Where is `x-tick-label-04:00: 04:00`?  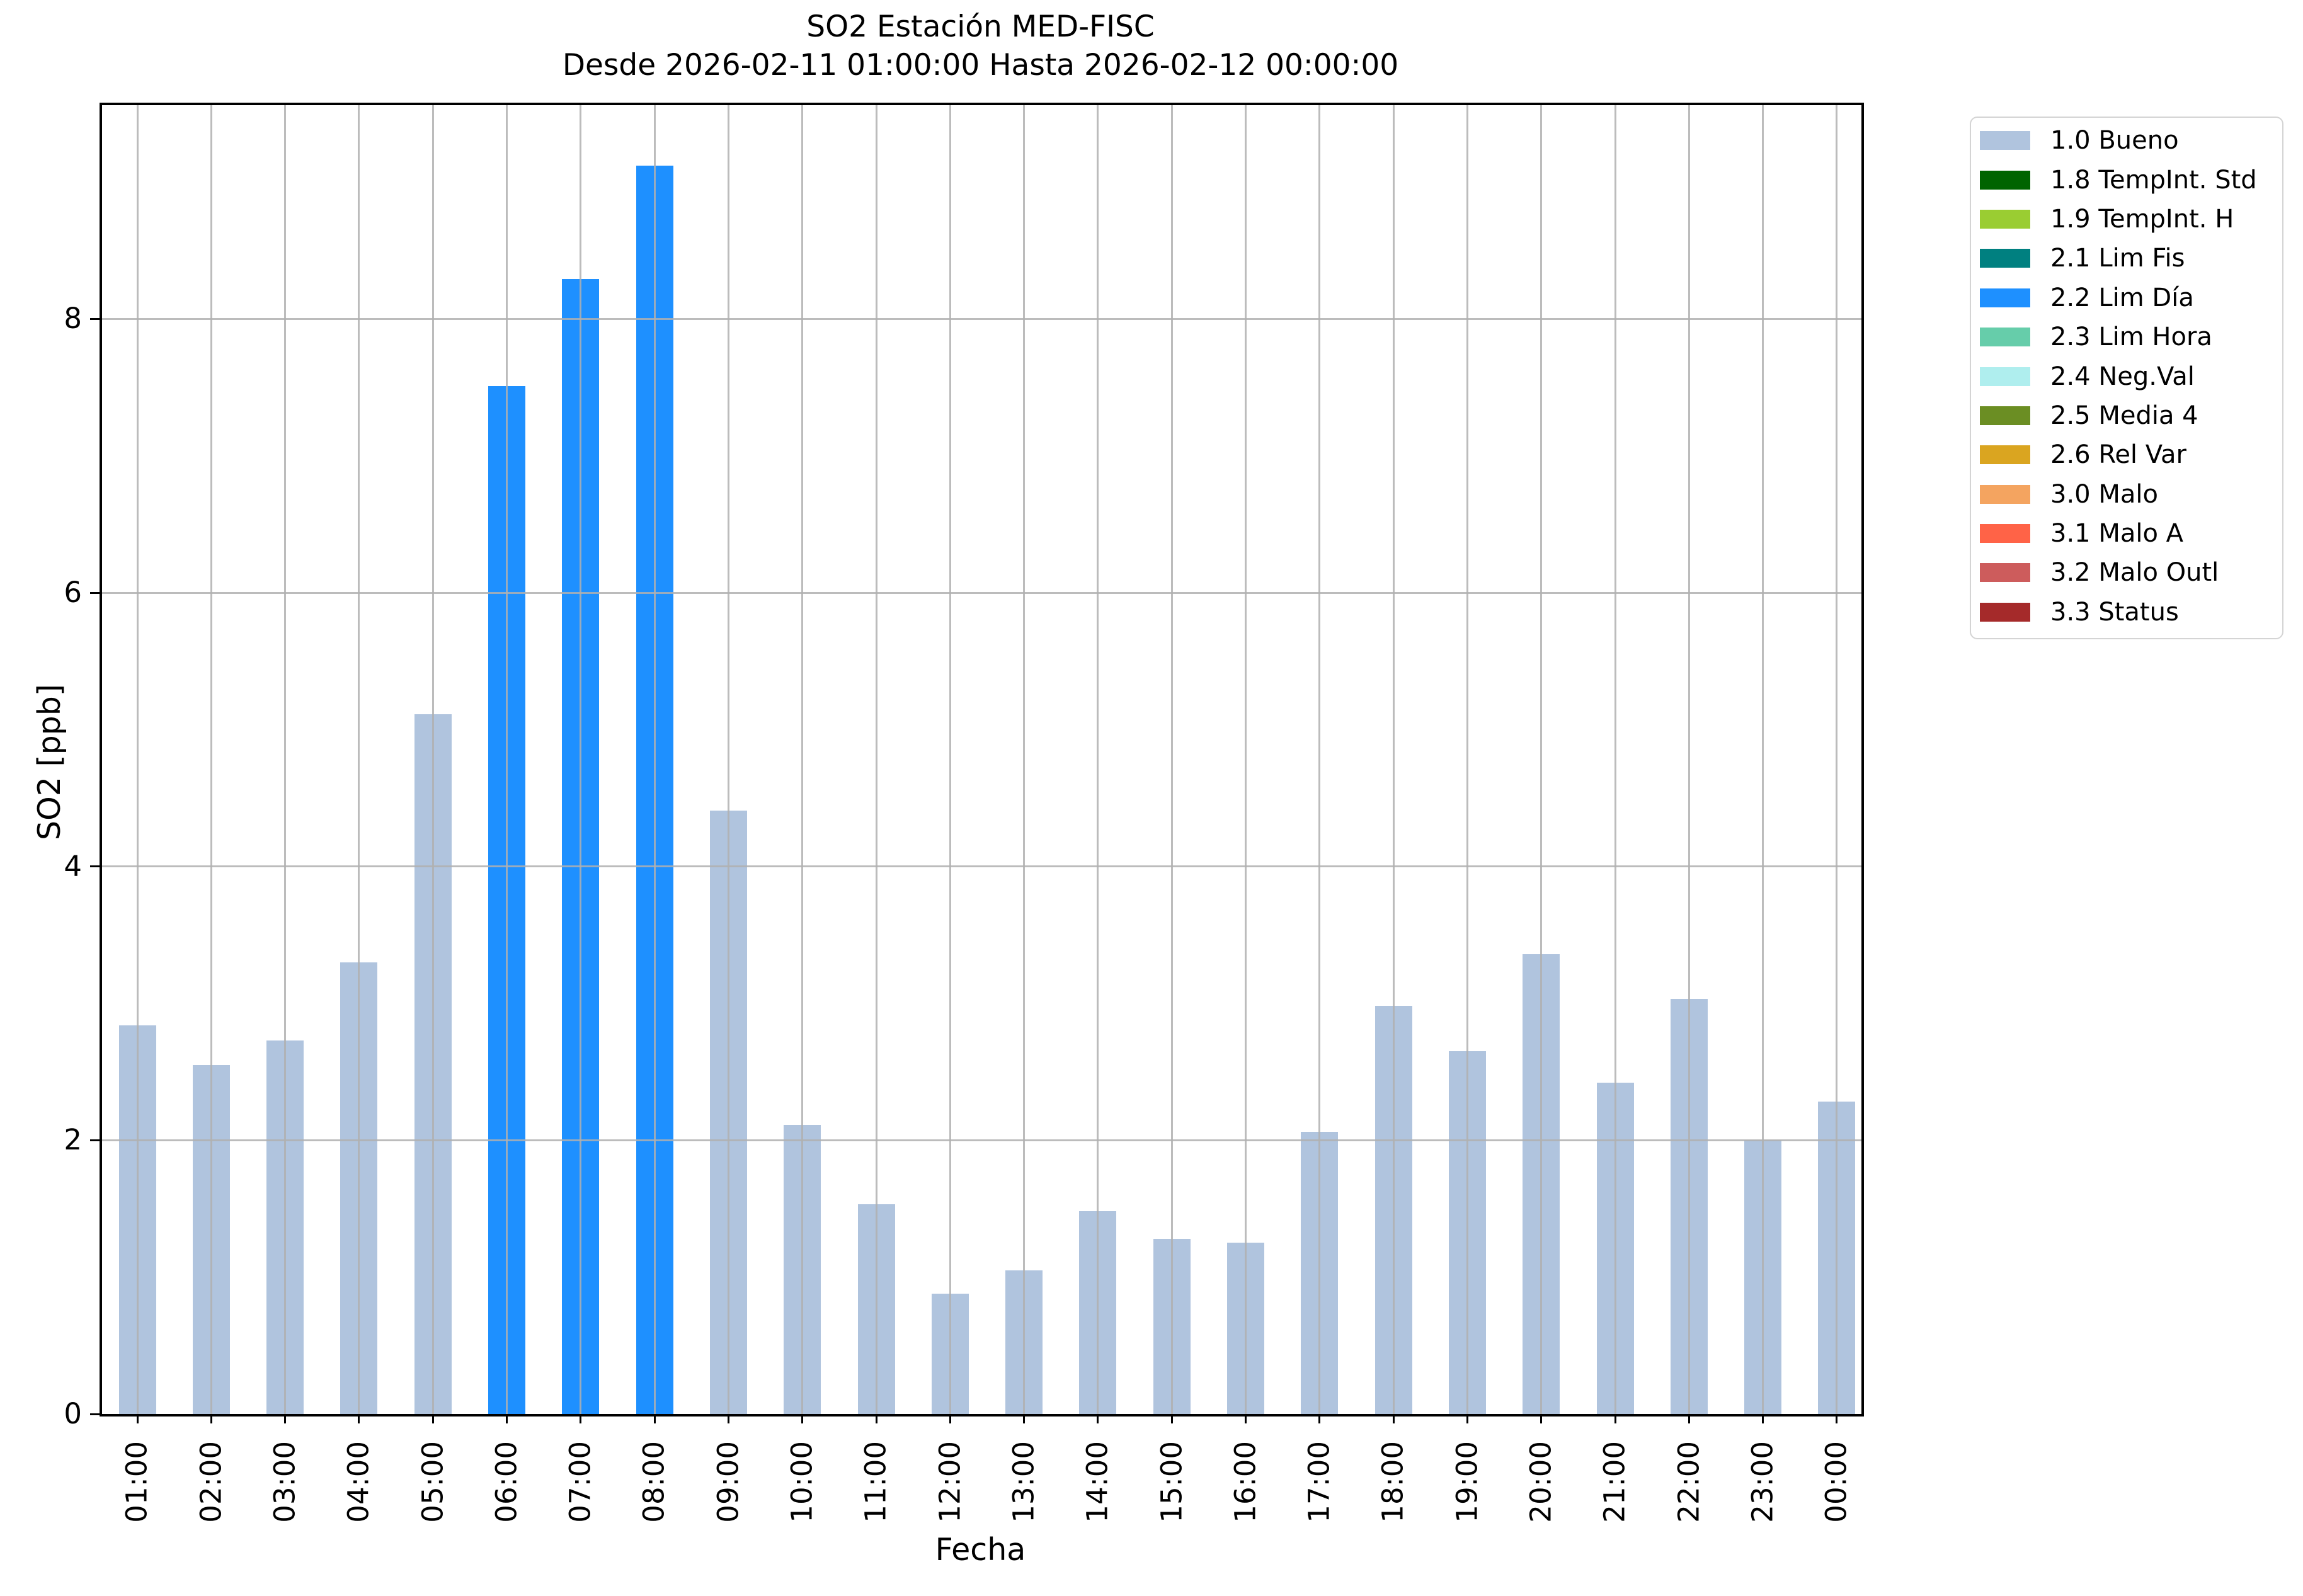
x-tick-label-04:00: 04:00 is located at coordinates (358, 1482).